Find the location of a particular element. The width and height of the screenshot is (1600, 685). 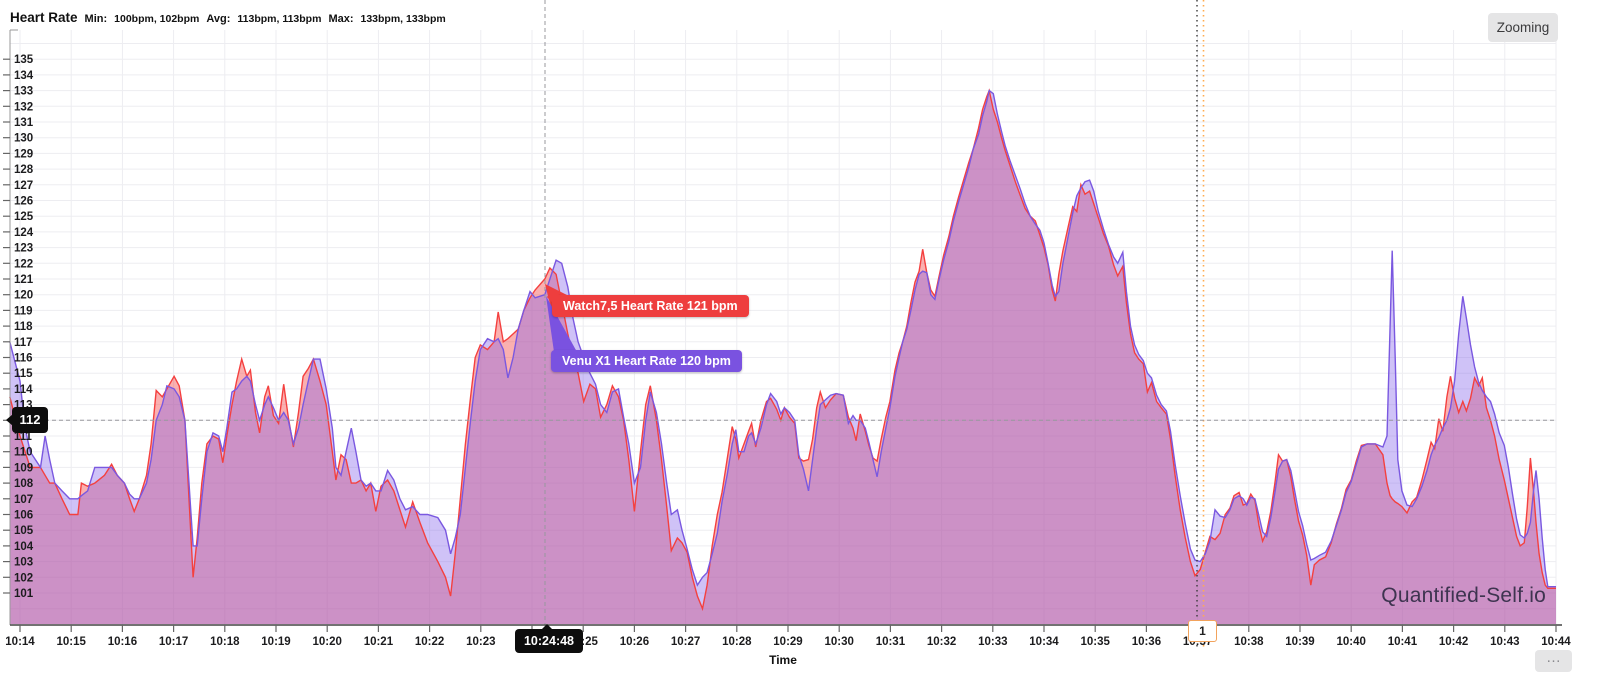

watermark-quantified-self: Quantified-Self.io is located at coordinates (1463, 595).